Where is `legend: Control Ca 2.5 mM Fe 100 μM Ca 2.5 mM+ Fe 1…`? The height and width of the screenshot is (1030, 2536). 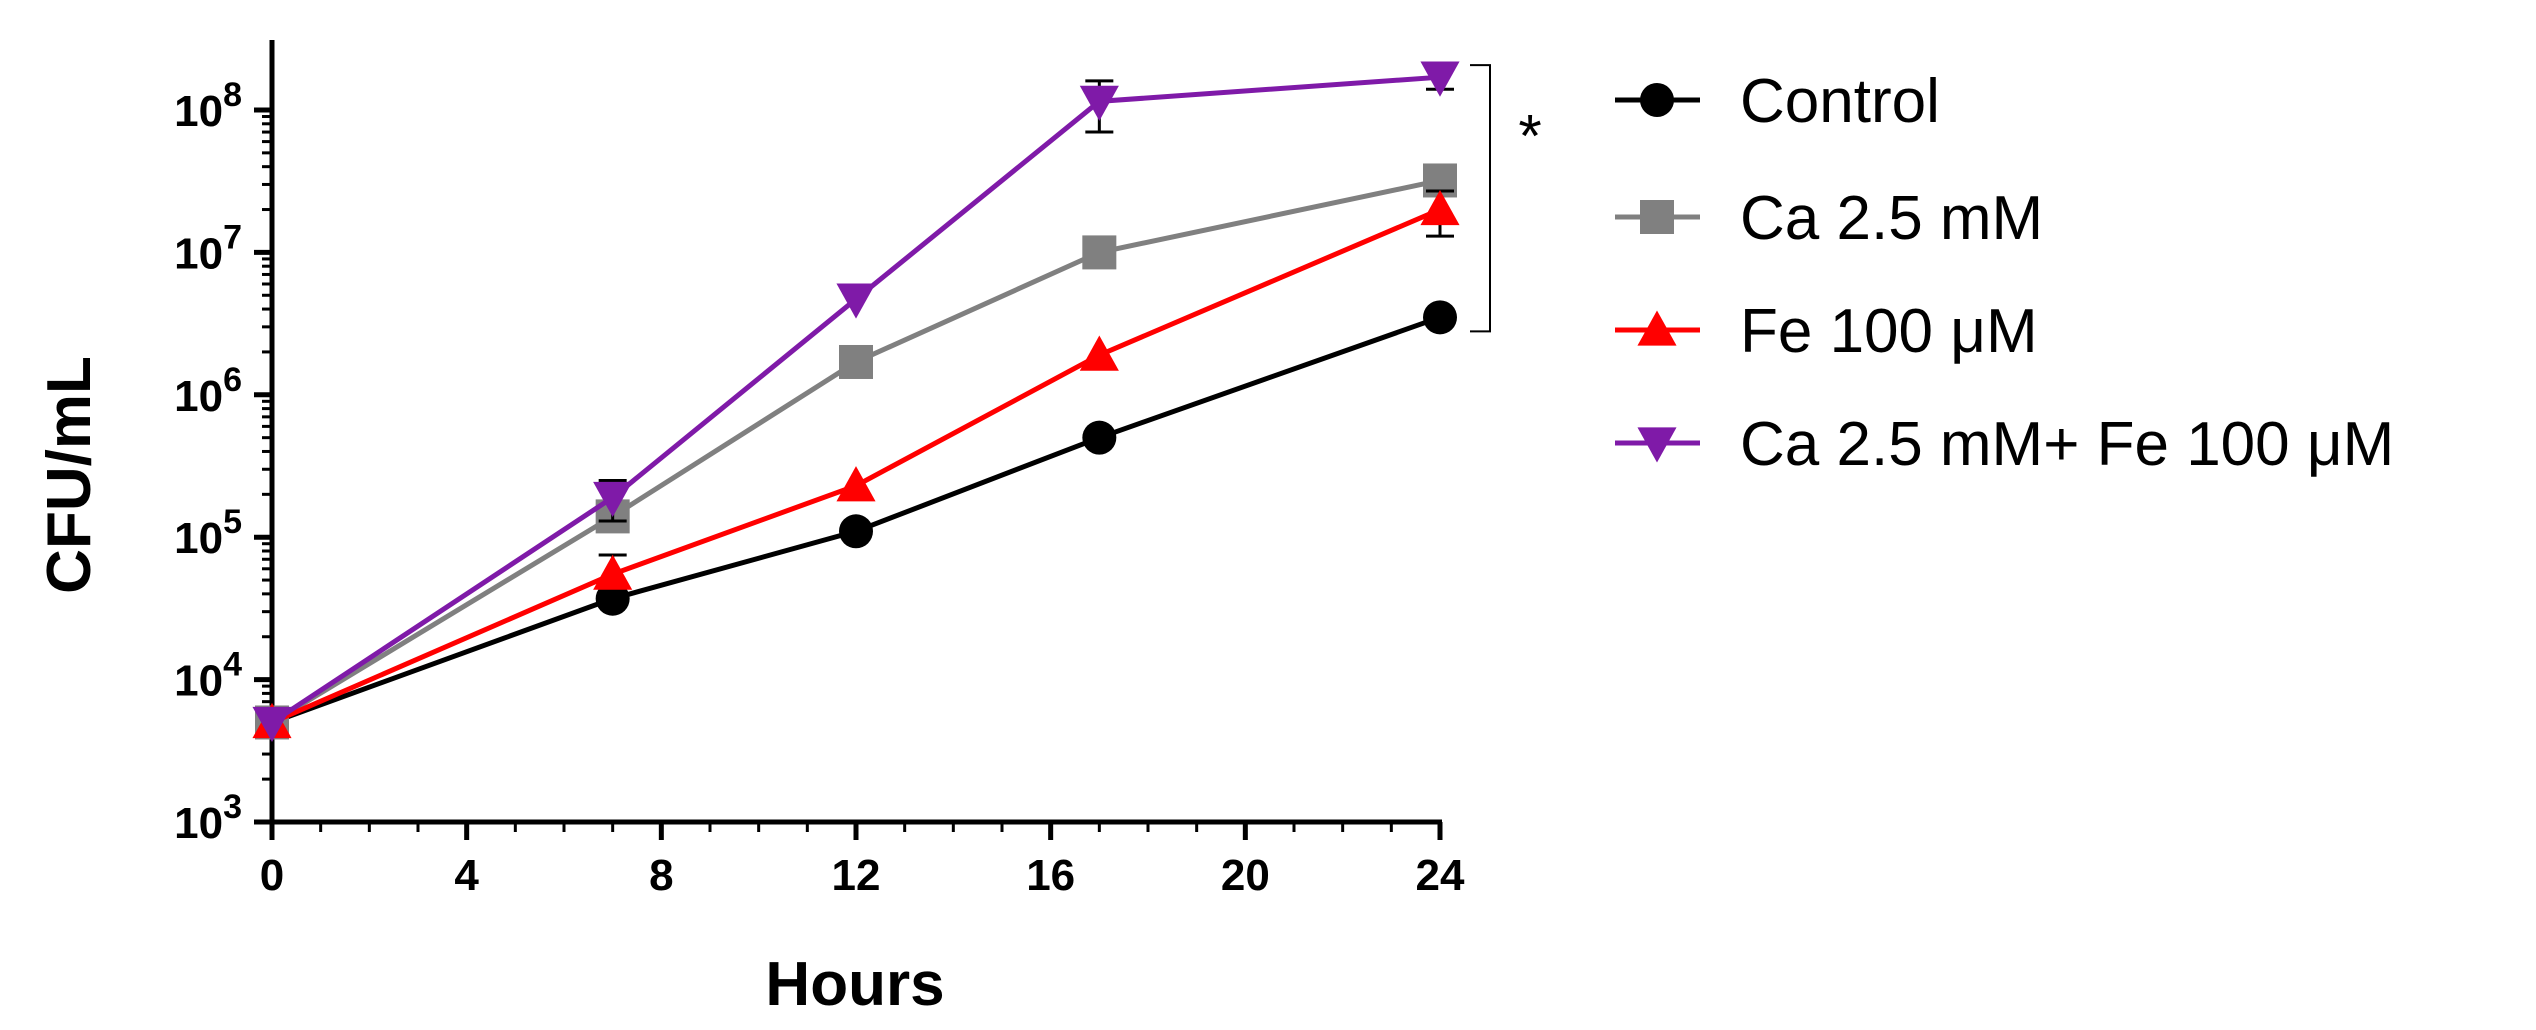 legend: Control Ca 2.5 mM Fe 100 μM Ca 2.5 mM+ Fe 1… is located at coordinates (2004, 273).